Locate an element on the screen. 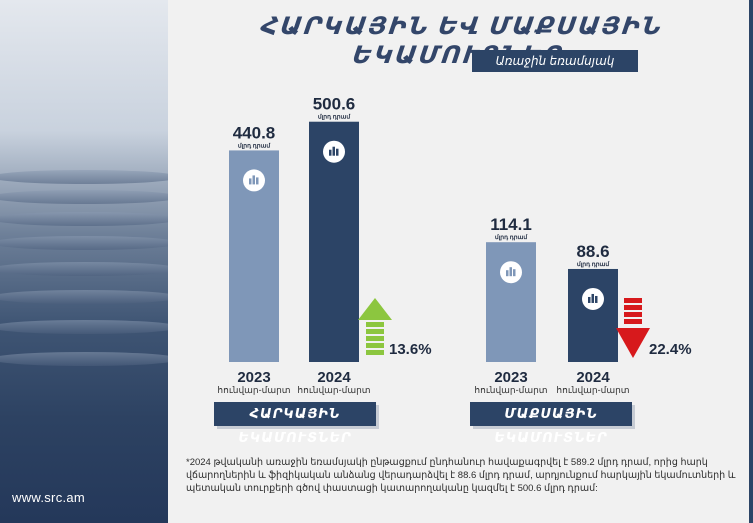  value-label: 88.6 is located at coordinates (592, 251).